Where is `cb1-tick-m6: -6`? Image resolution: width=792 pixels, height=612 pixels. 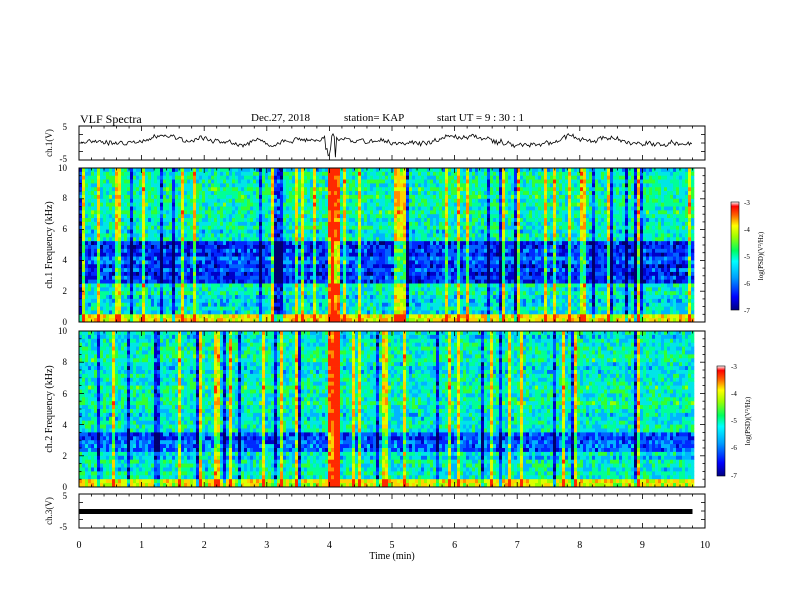 cb1-tick-m6: -6 is located at coordinates (747, 284).